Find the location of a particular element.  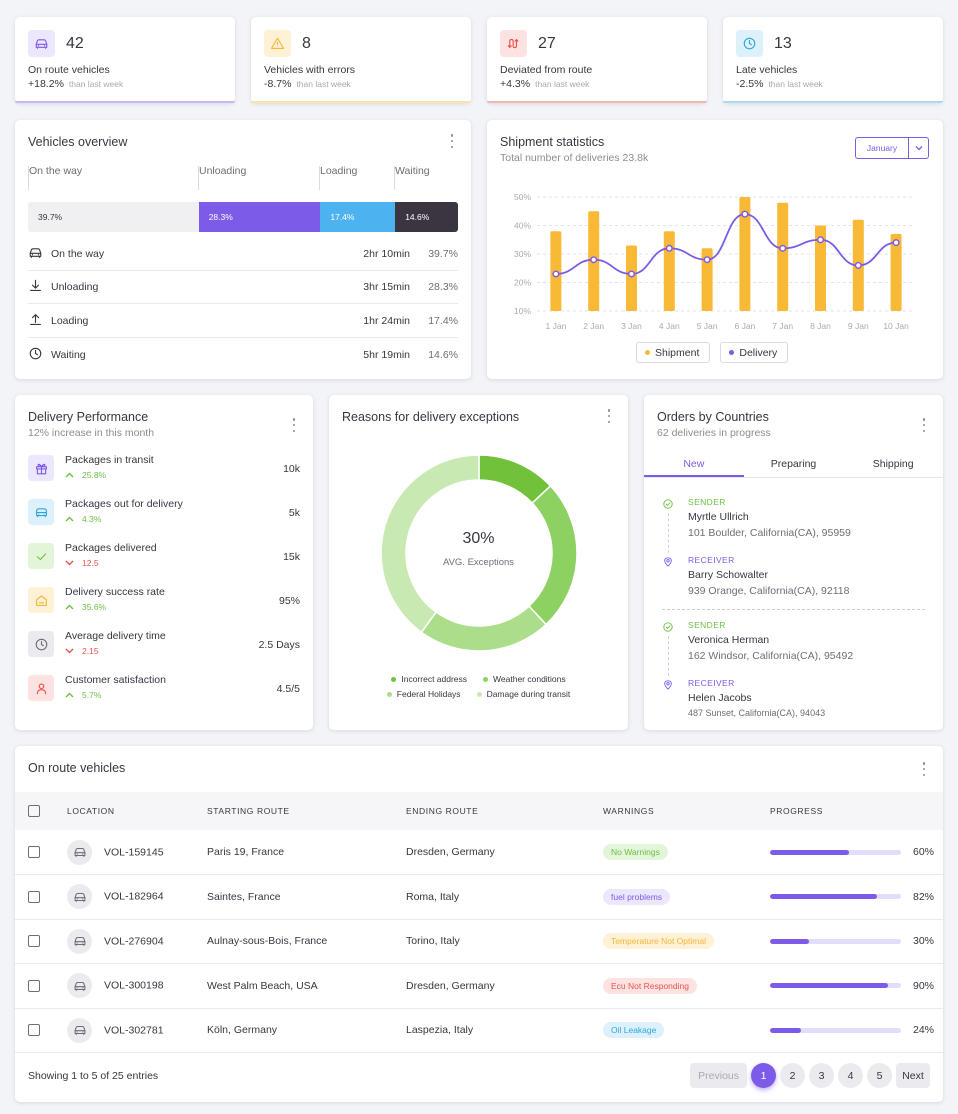

page-button: 5 is located at coordinates (879, 1075).